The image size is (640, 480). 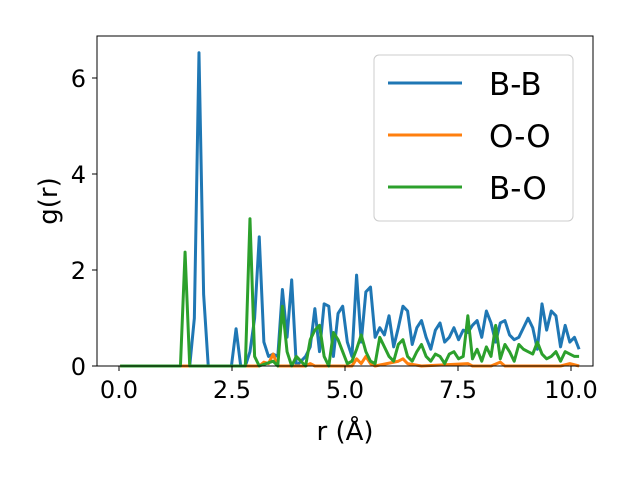 What do you see at coordinates (518, 189) in the screenshot?
I see `legend-label-b-o: B-O` at bounding box center [518, 189].